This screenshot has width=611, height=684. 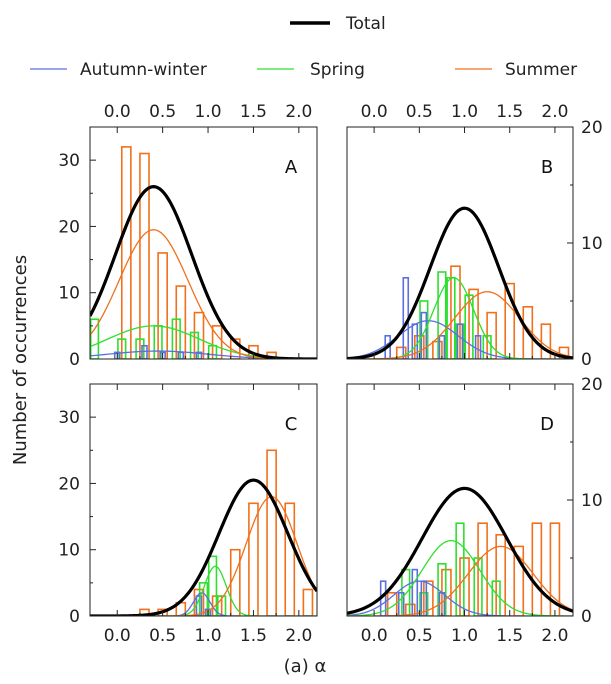 What do you see at coordinates (541, 70) in the screenshot?
I see `legend-label-3: Summer` at bounding box center [541, 70].